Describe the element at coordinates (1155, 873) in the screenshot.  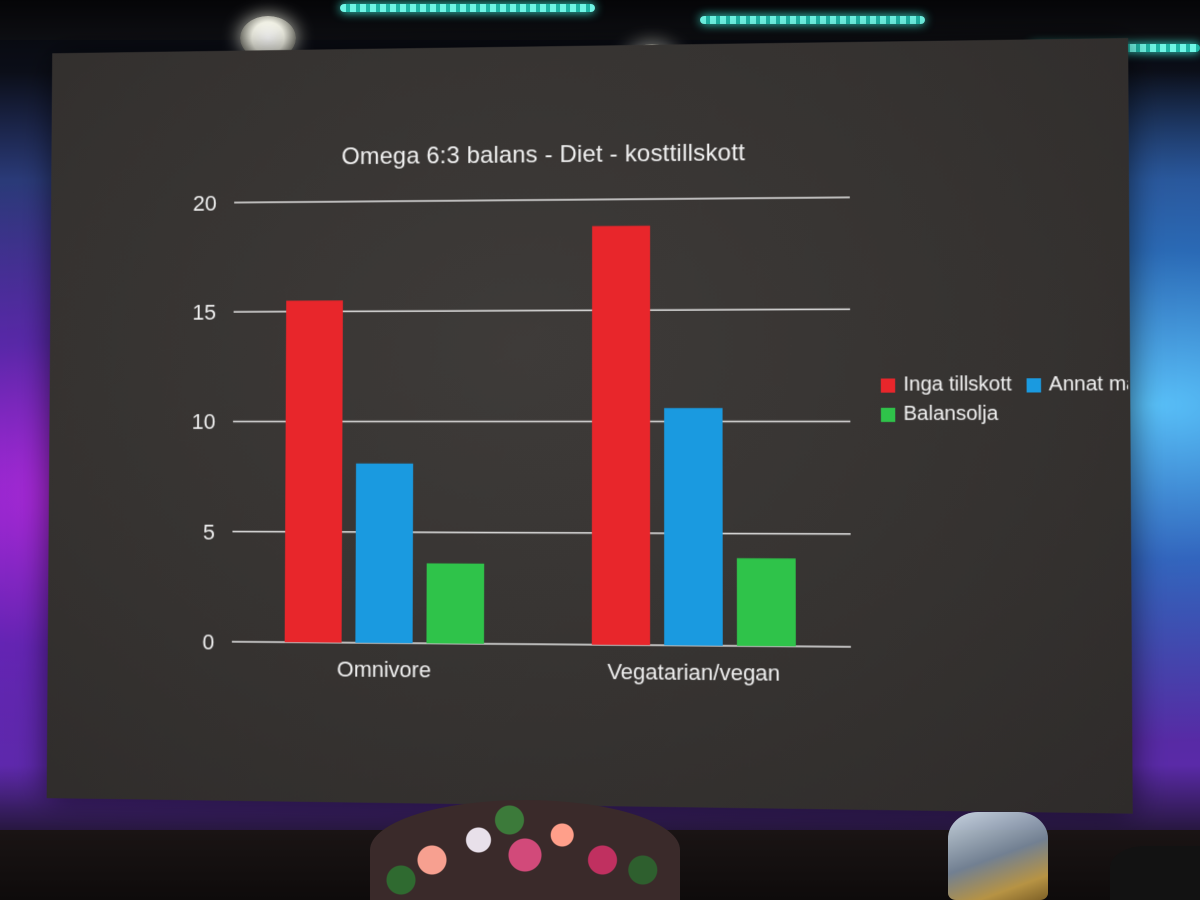
I see `stage-speaker` at that location.